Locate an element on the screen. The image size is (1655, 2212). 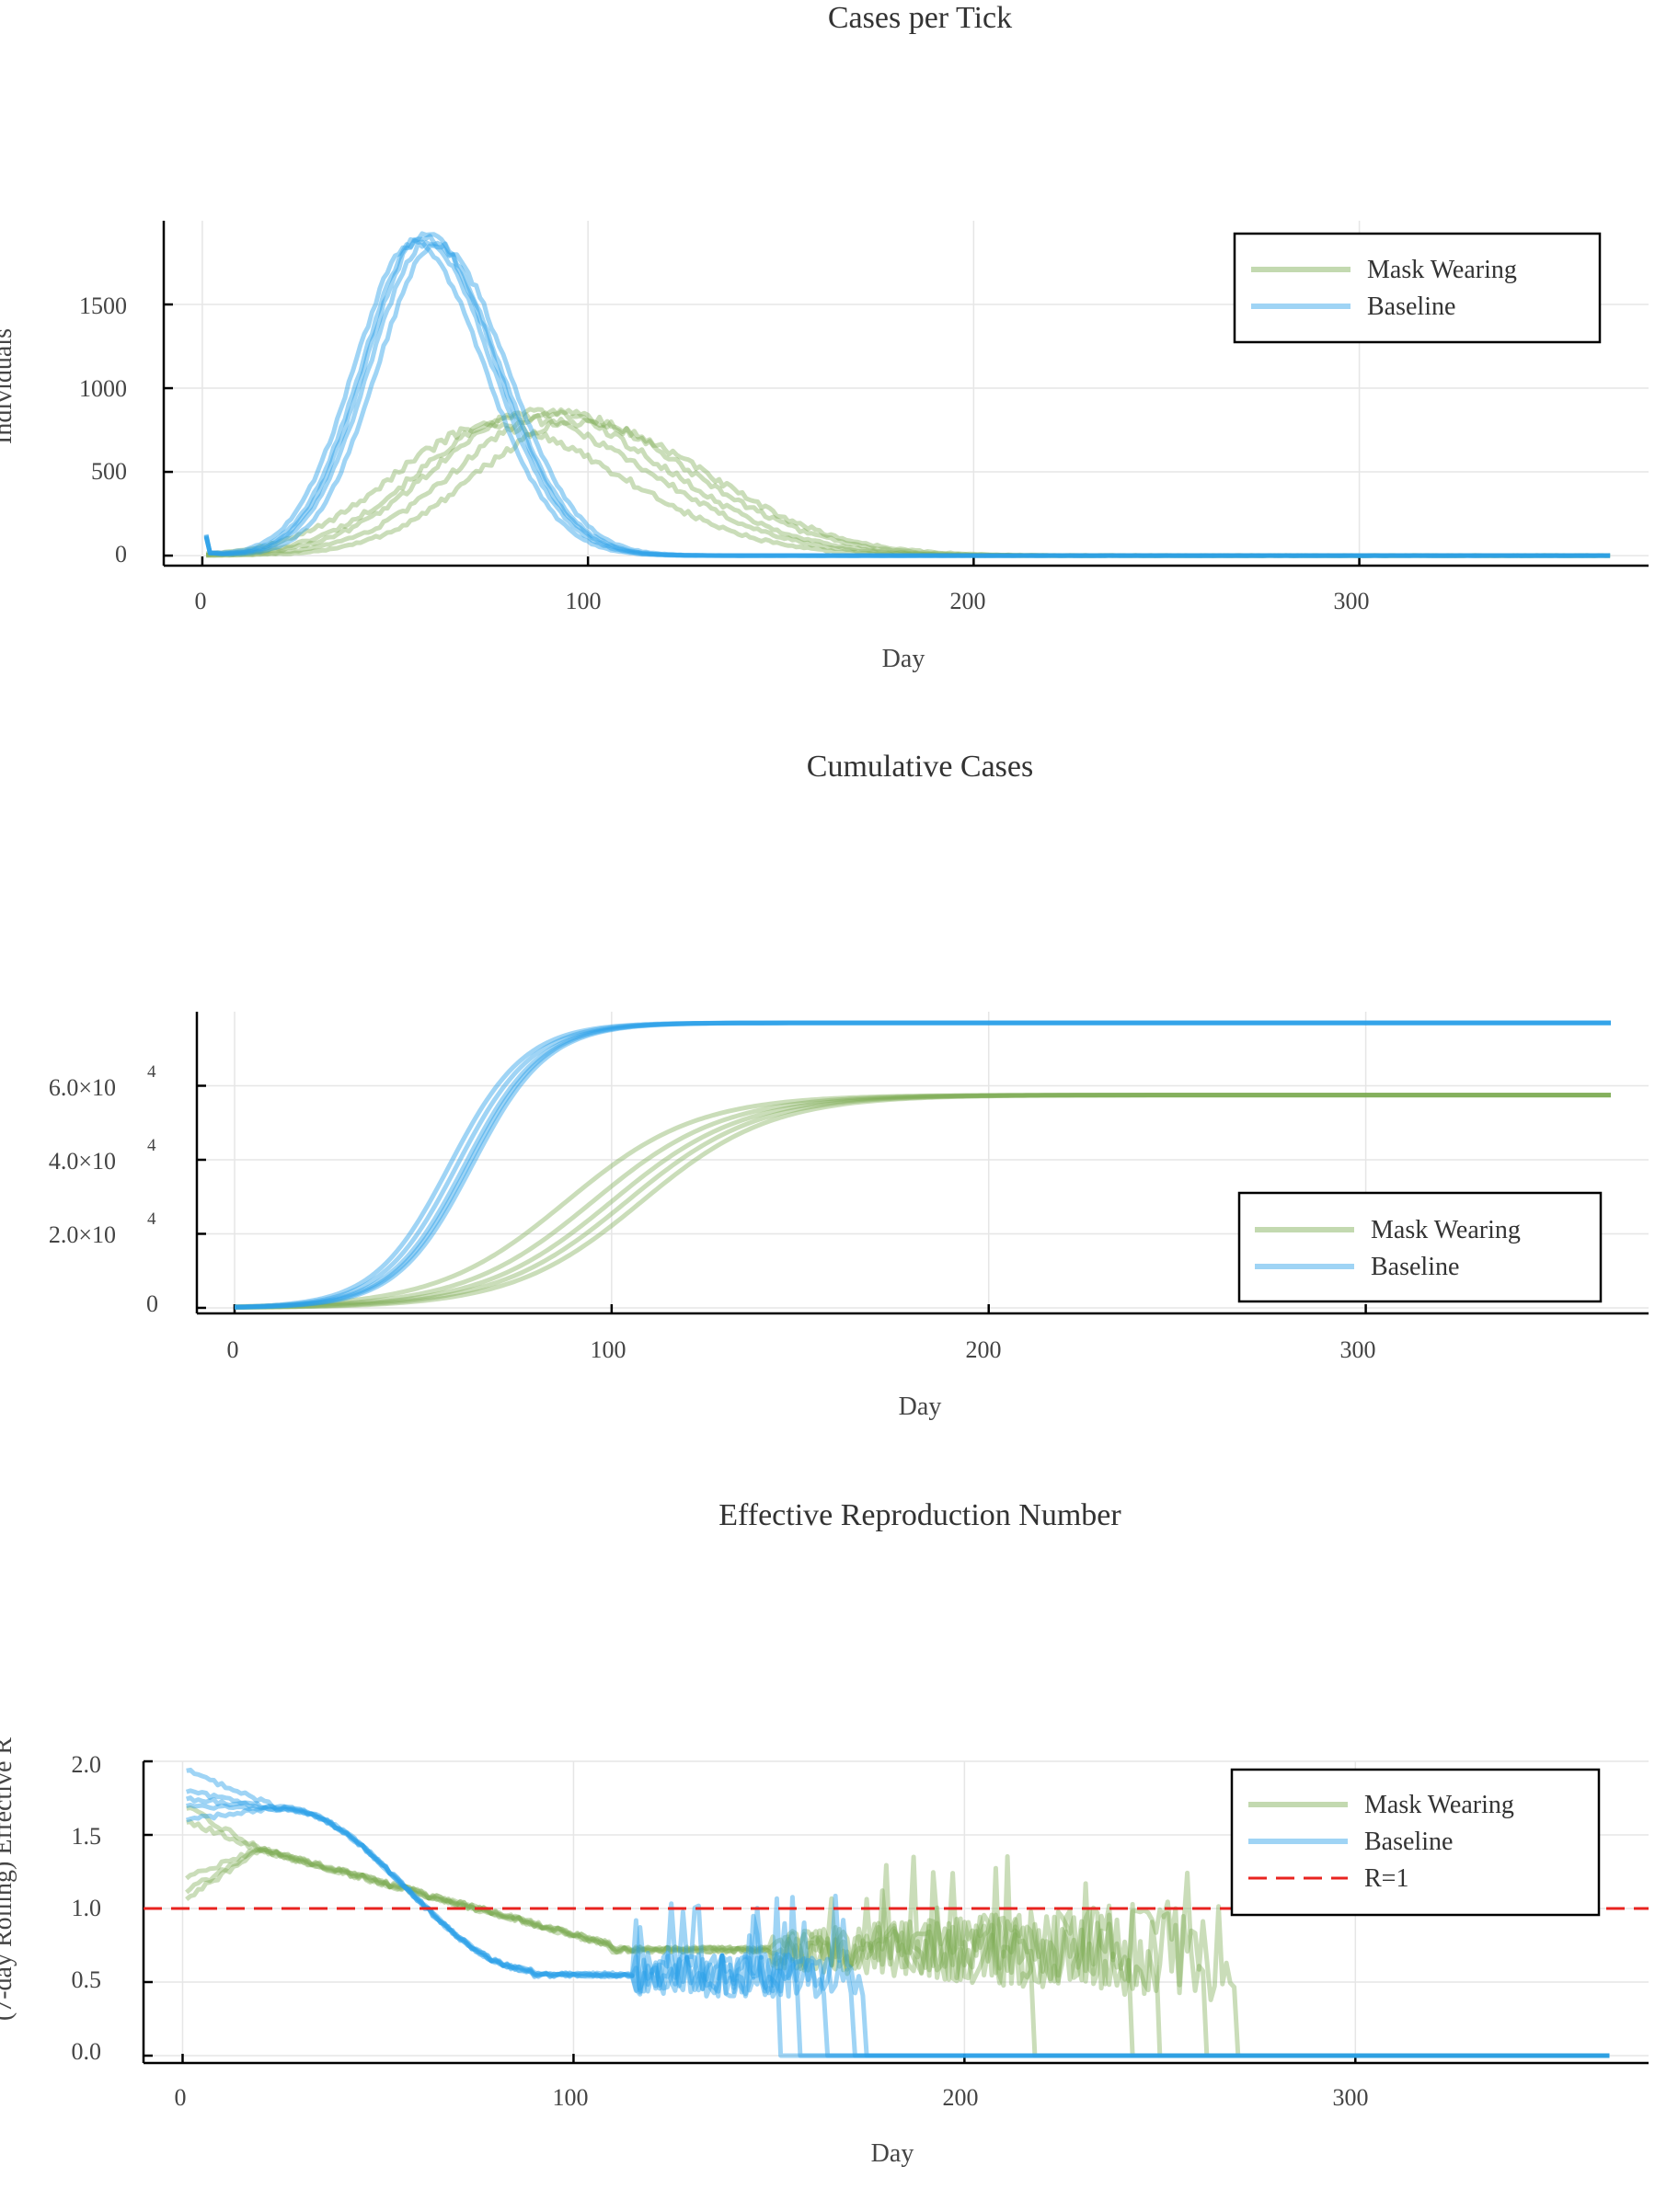
legend-label-r1: R=1 is located at coordinates (1386, 1879).